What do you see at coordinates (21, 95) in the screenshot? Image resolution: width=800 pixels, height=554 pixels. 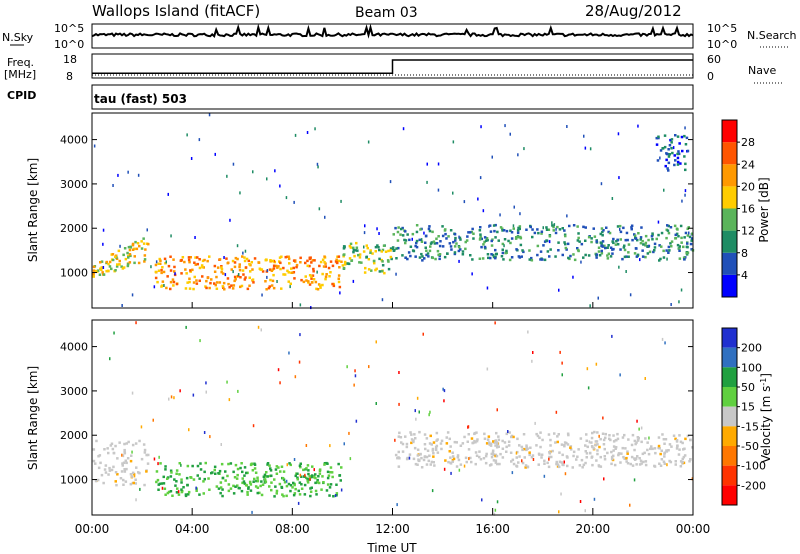 I see `cpid-label: CPID` at bounding box center [21, 95].